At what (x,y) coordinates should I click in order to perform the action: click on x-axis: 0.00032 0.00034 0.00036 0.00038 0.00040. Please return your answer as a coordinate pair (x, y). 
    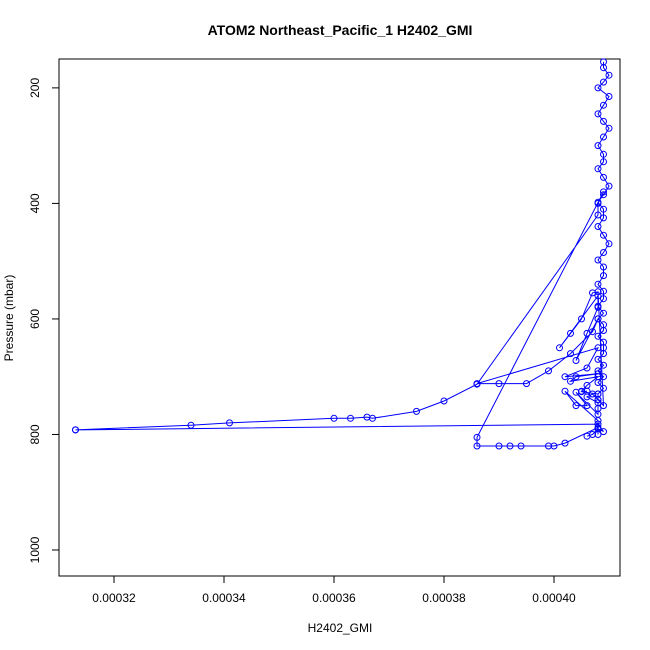
    Looking at the image, I should click on (334, 590).